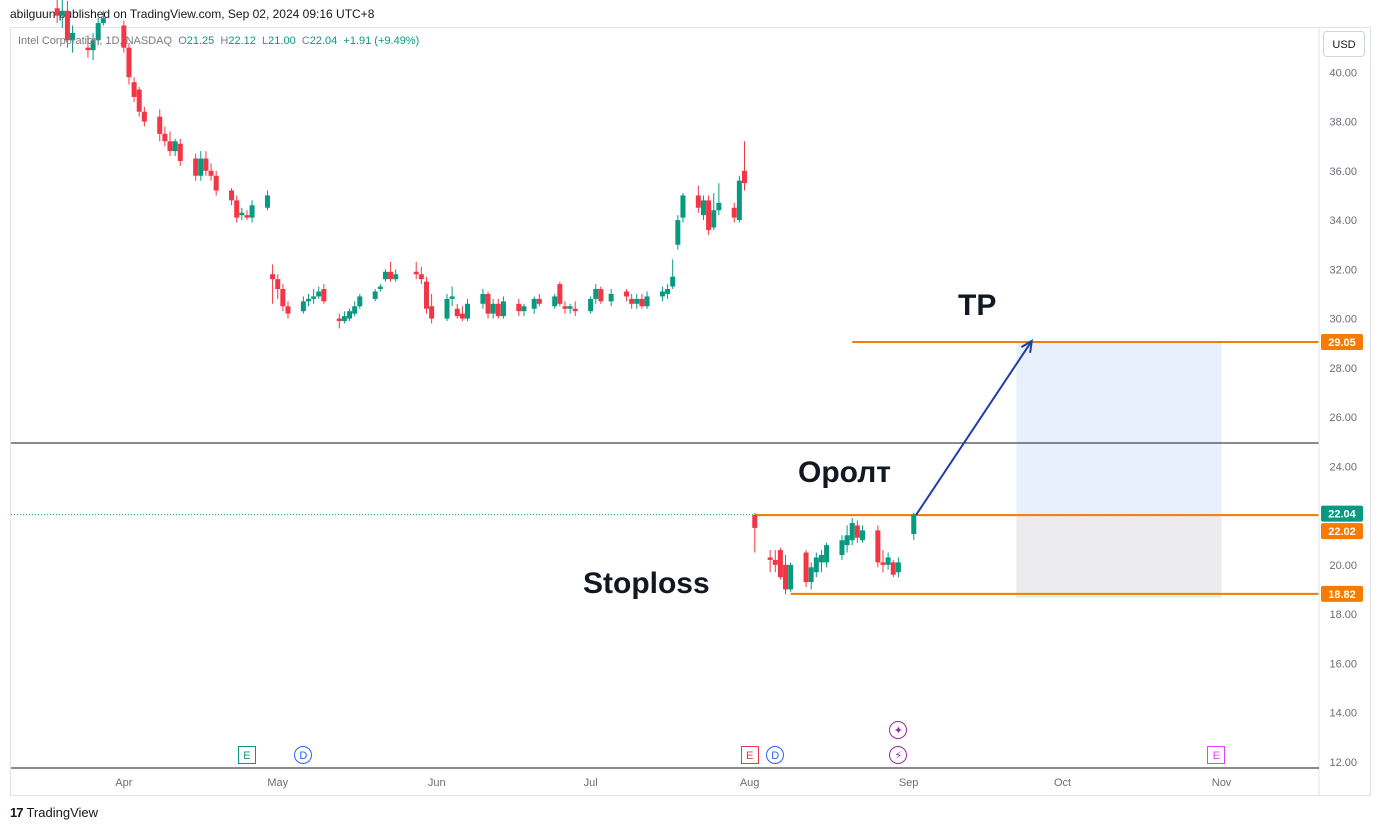  I want to click on footer-logo-text: TradingView, so click(62, 812).